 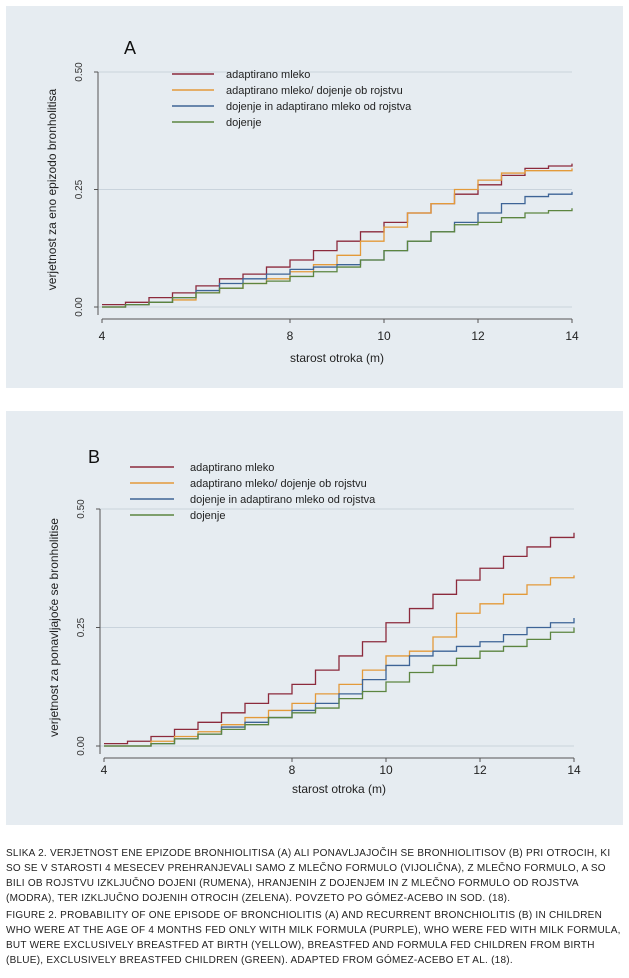 I want to click on y-axis-label: verjetnost za eno epizodo bronholitisa, so click(x=52, y=189).